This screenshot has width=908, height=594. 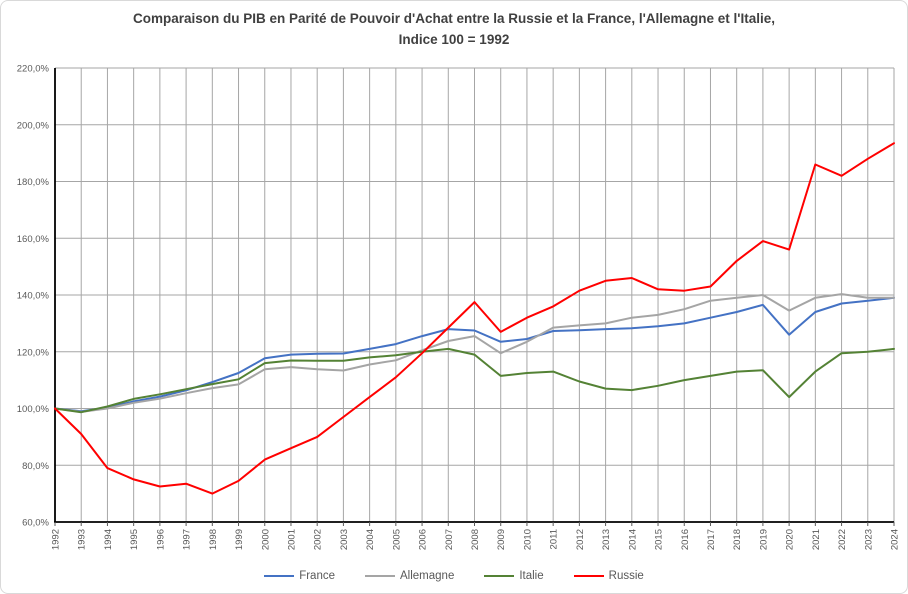 What do you see at coordinates (56, 539) in the screenshot?
I see `svg-text: 1992` at bounding box center [56, 539].